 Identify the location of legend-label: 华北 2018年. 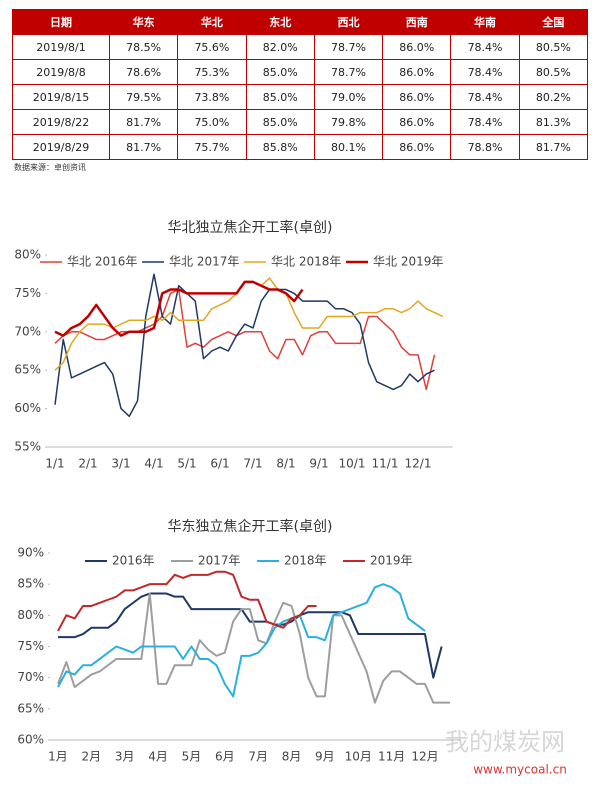
(306, 262).